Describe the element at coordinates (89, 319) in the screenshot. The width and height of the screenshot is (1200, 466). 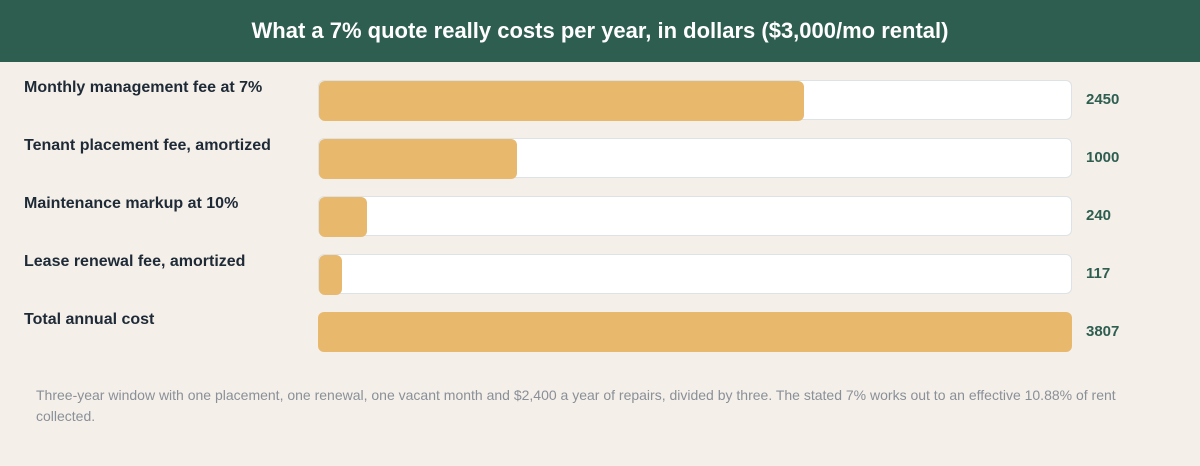
I see `category-label: Total annual cost` at that location.